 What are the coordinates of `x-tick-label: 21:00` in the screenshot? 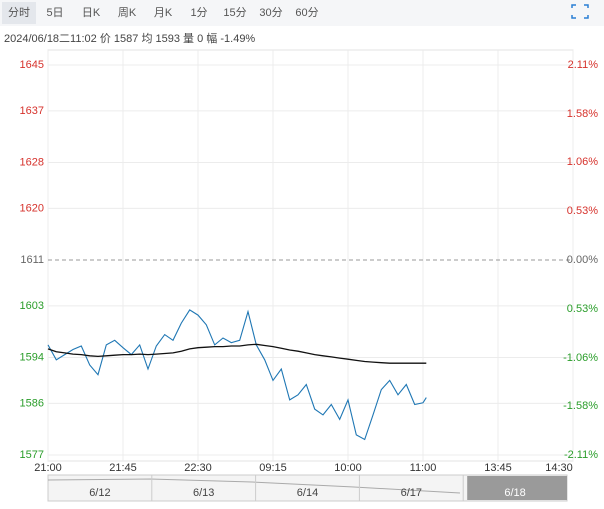 It's located at (48, 468).